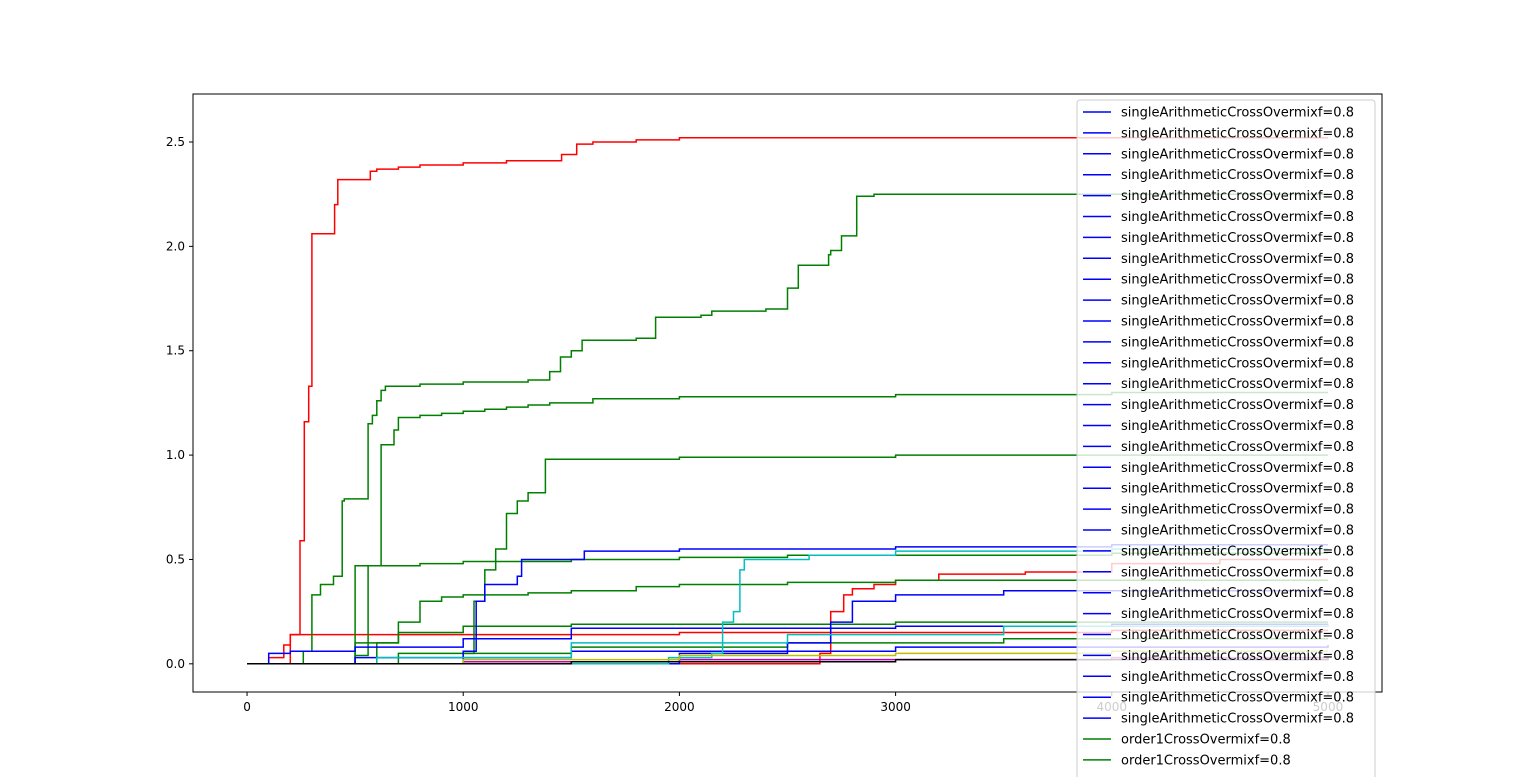 The width and height of the screenshot is (1536, 777). What do you see at coordinates (175, 246) in the screenshot?
I see `y-tick-label: 2.0` at bounding box center [175, 246].